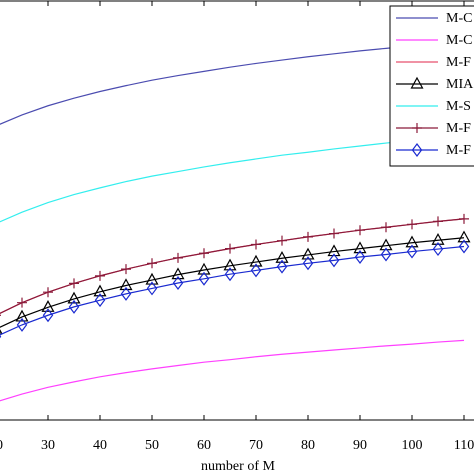 The height and width of the screenshot is (474, 474). Describe the element at coordinates (152, 445) in the screenshot. I see `x-tick-label: 50` at that location.